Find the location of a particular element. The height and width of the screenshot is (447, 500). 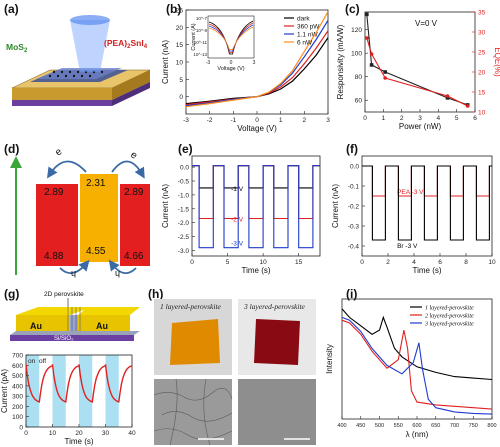

pea-snI4-label: (PEA)2SnI4 is located at coordinates (126, 44).